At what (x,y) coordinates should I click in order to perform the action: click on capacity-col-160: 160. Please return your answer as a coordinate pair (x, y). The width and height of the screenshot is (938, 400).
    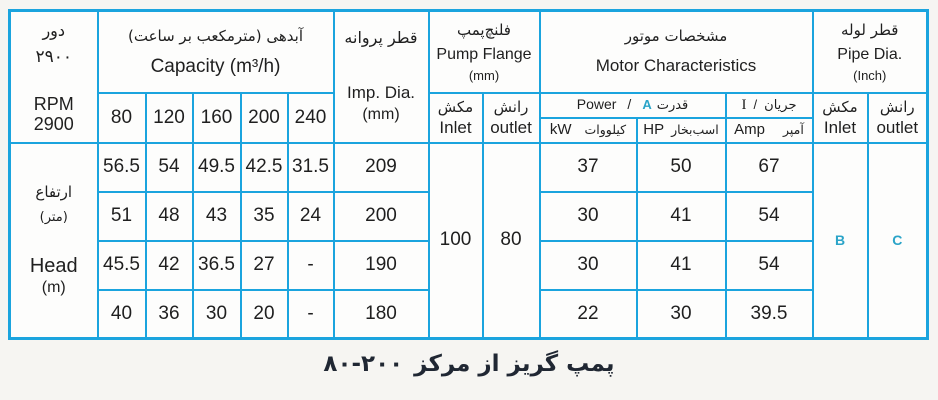
    Looking at the image, I should click on (216, 117).